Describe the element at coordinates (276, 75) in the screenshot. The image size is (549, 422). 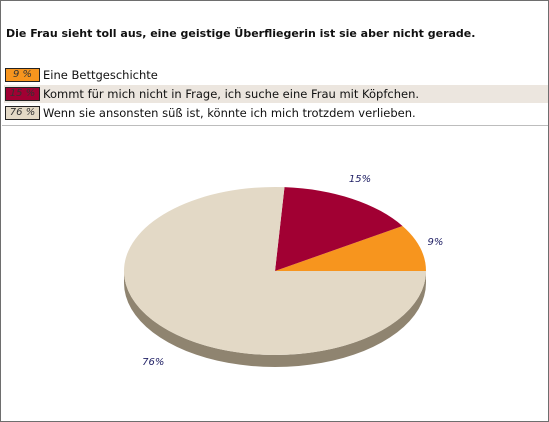
I see `legend-item-bettgeschichte: 9 % Eine Bettgeschichte` at that location.